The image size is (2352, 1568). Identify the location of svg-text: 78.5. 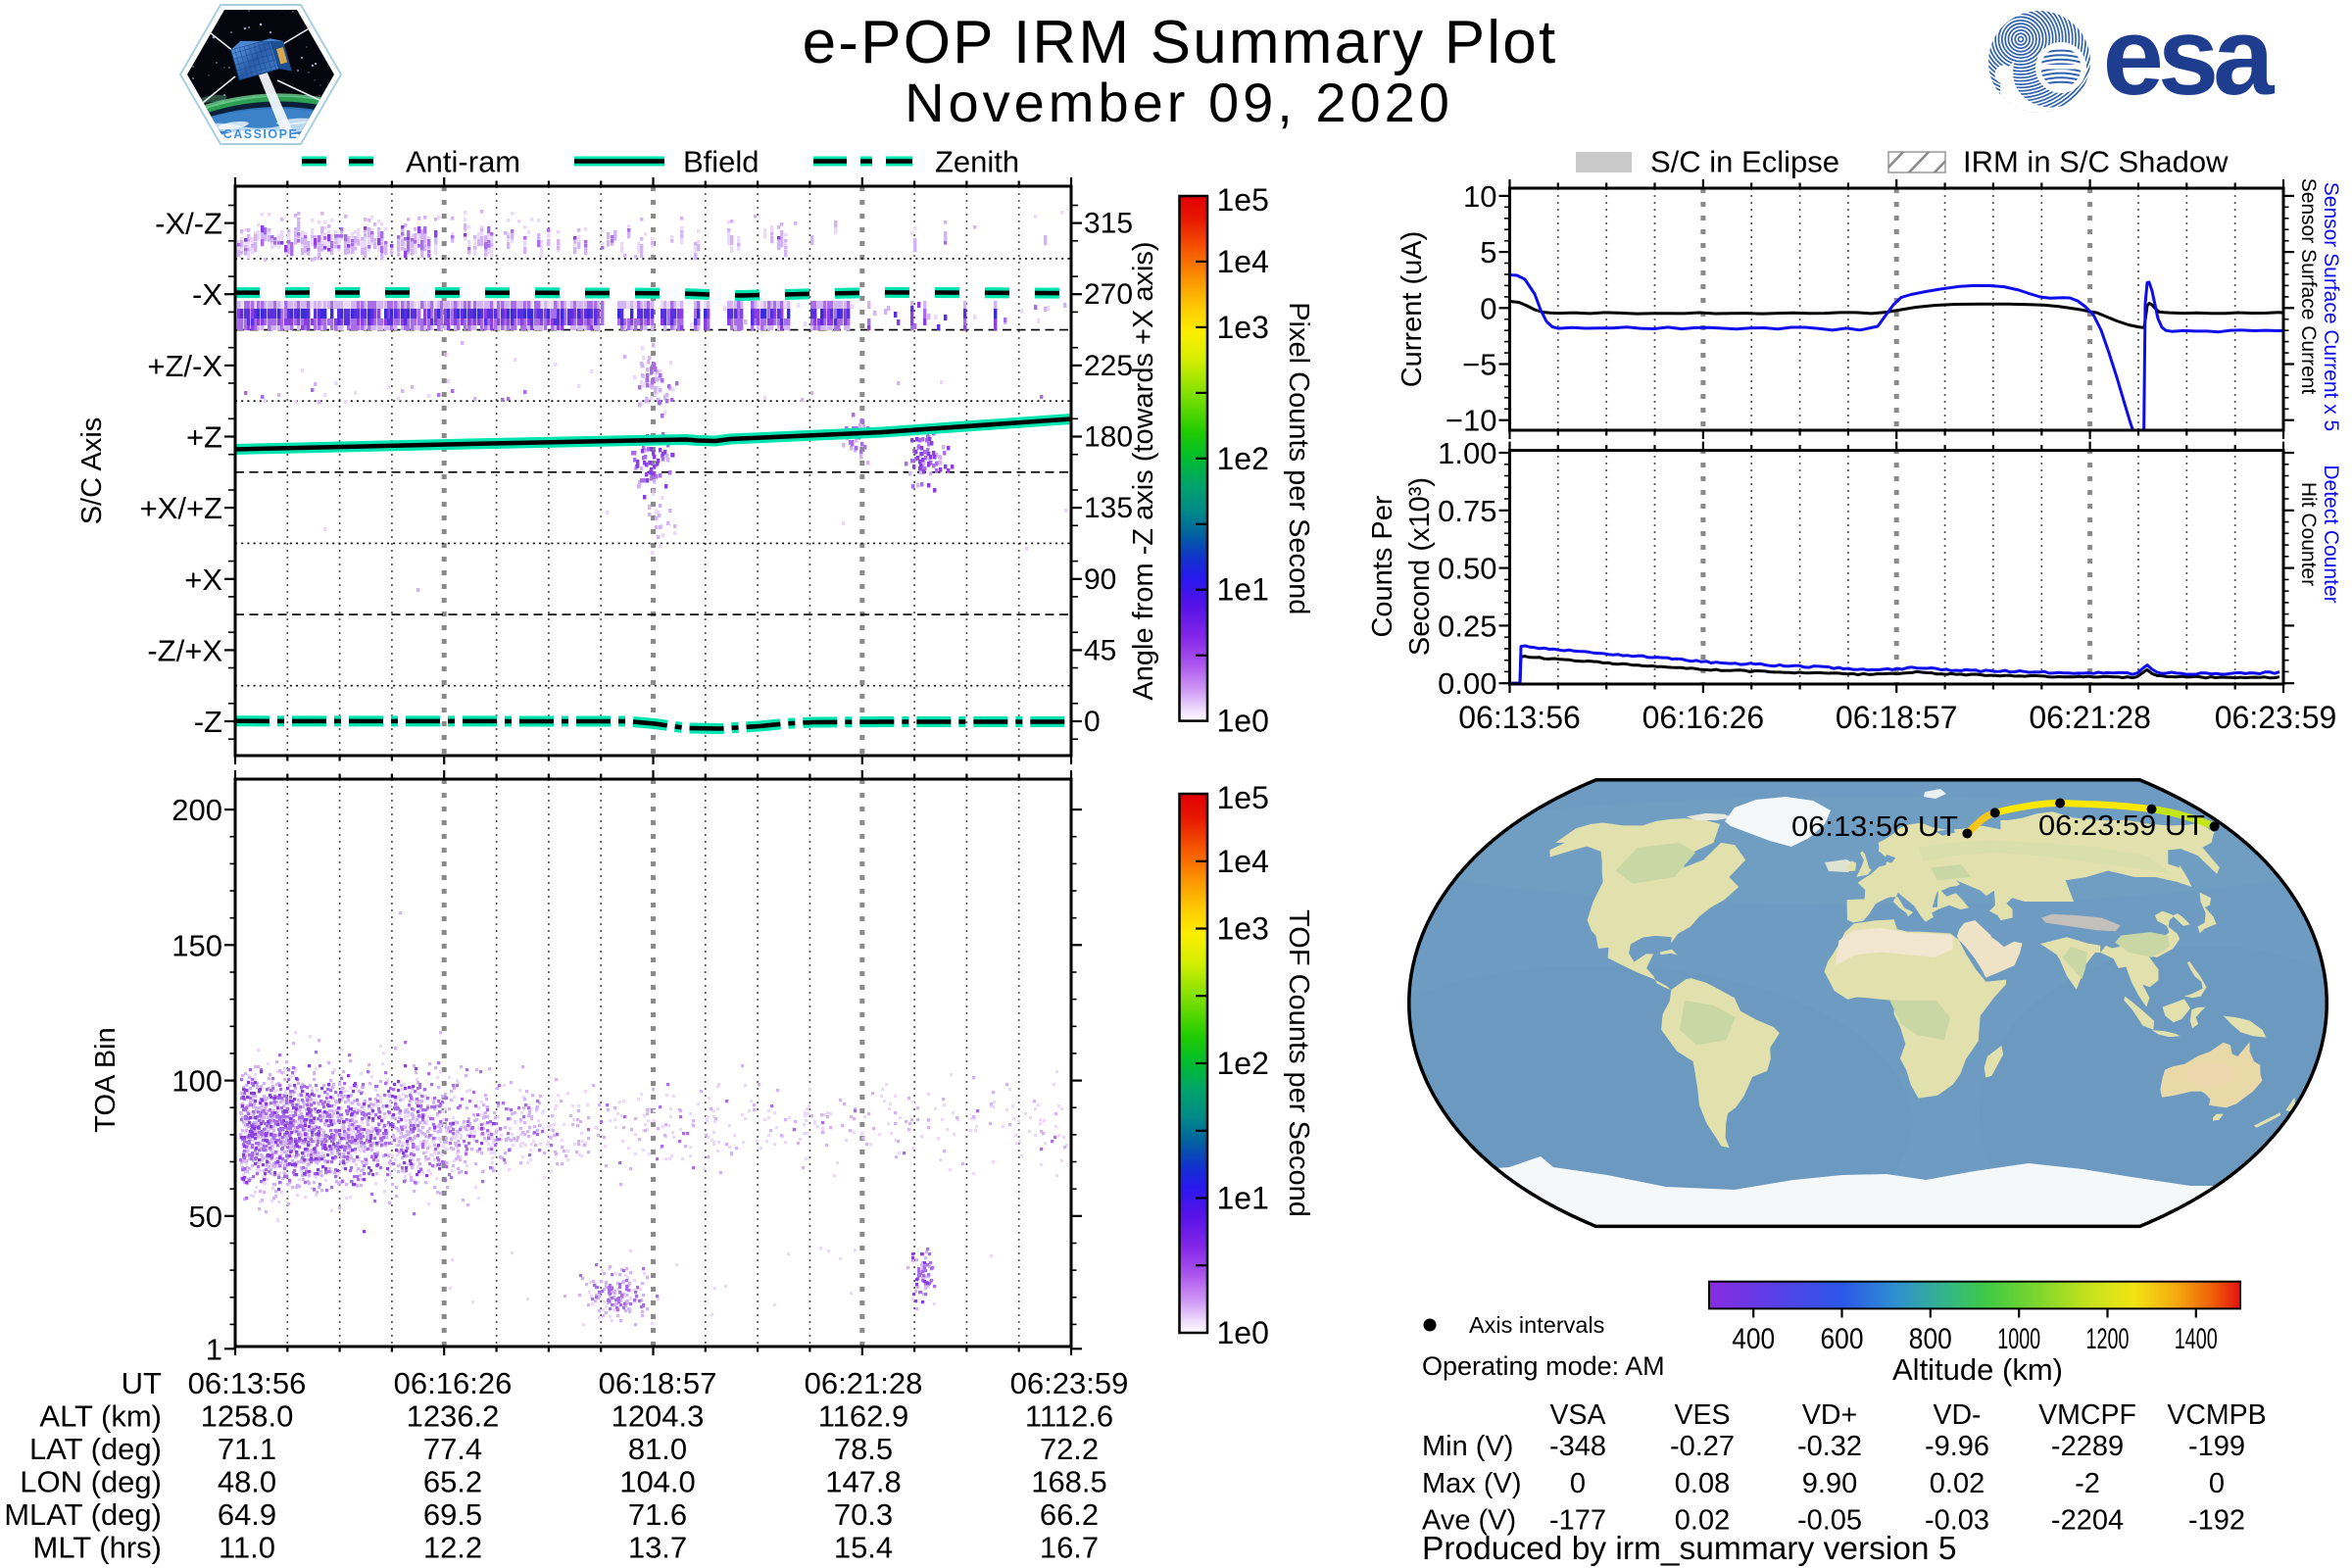
(863, 1449).